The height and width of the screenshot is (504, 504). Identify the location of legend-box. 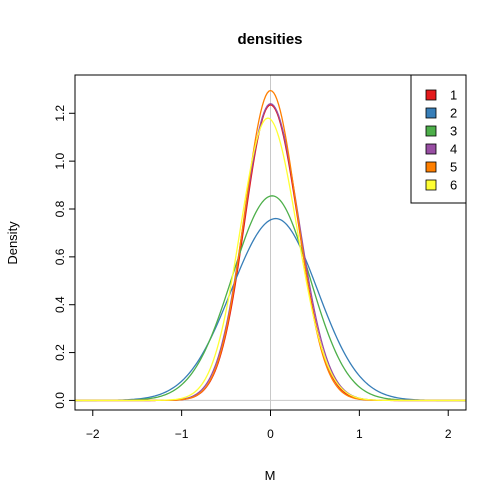
(438, 139).